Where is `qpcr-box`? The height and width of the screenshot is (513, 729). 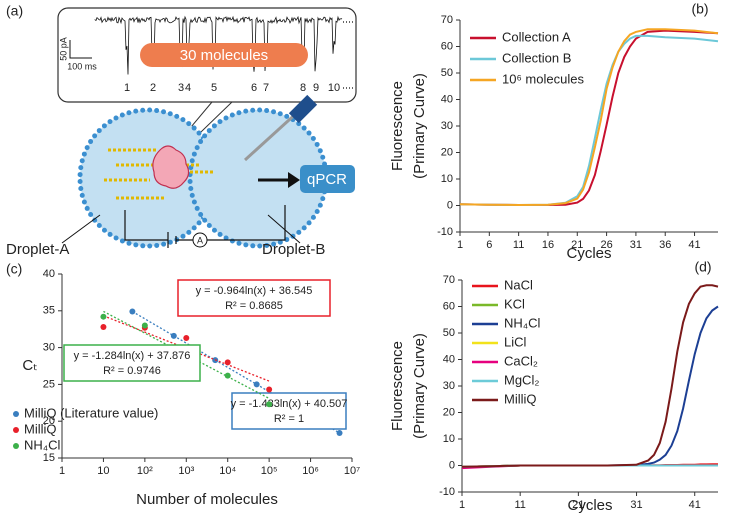
qpcr-box is located at coordinates (327, 179).